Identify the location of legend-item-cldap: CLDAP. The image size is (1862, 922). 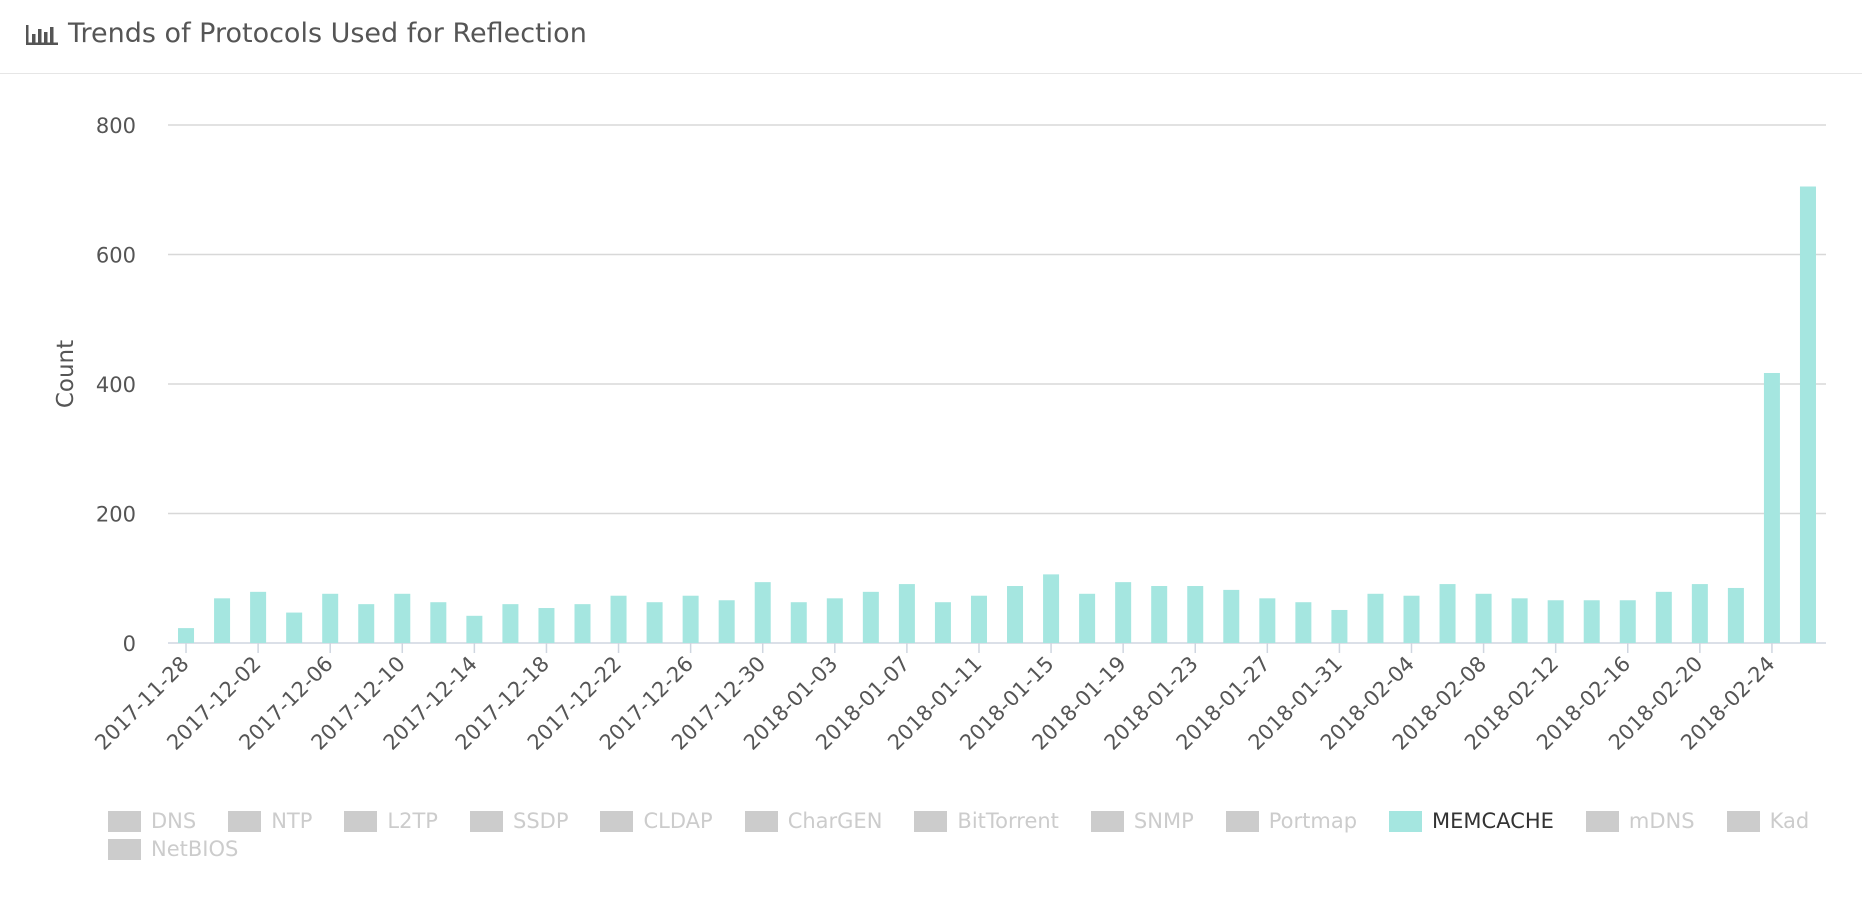
(656, 821).